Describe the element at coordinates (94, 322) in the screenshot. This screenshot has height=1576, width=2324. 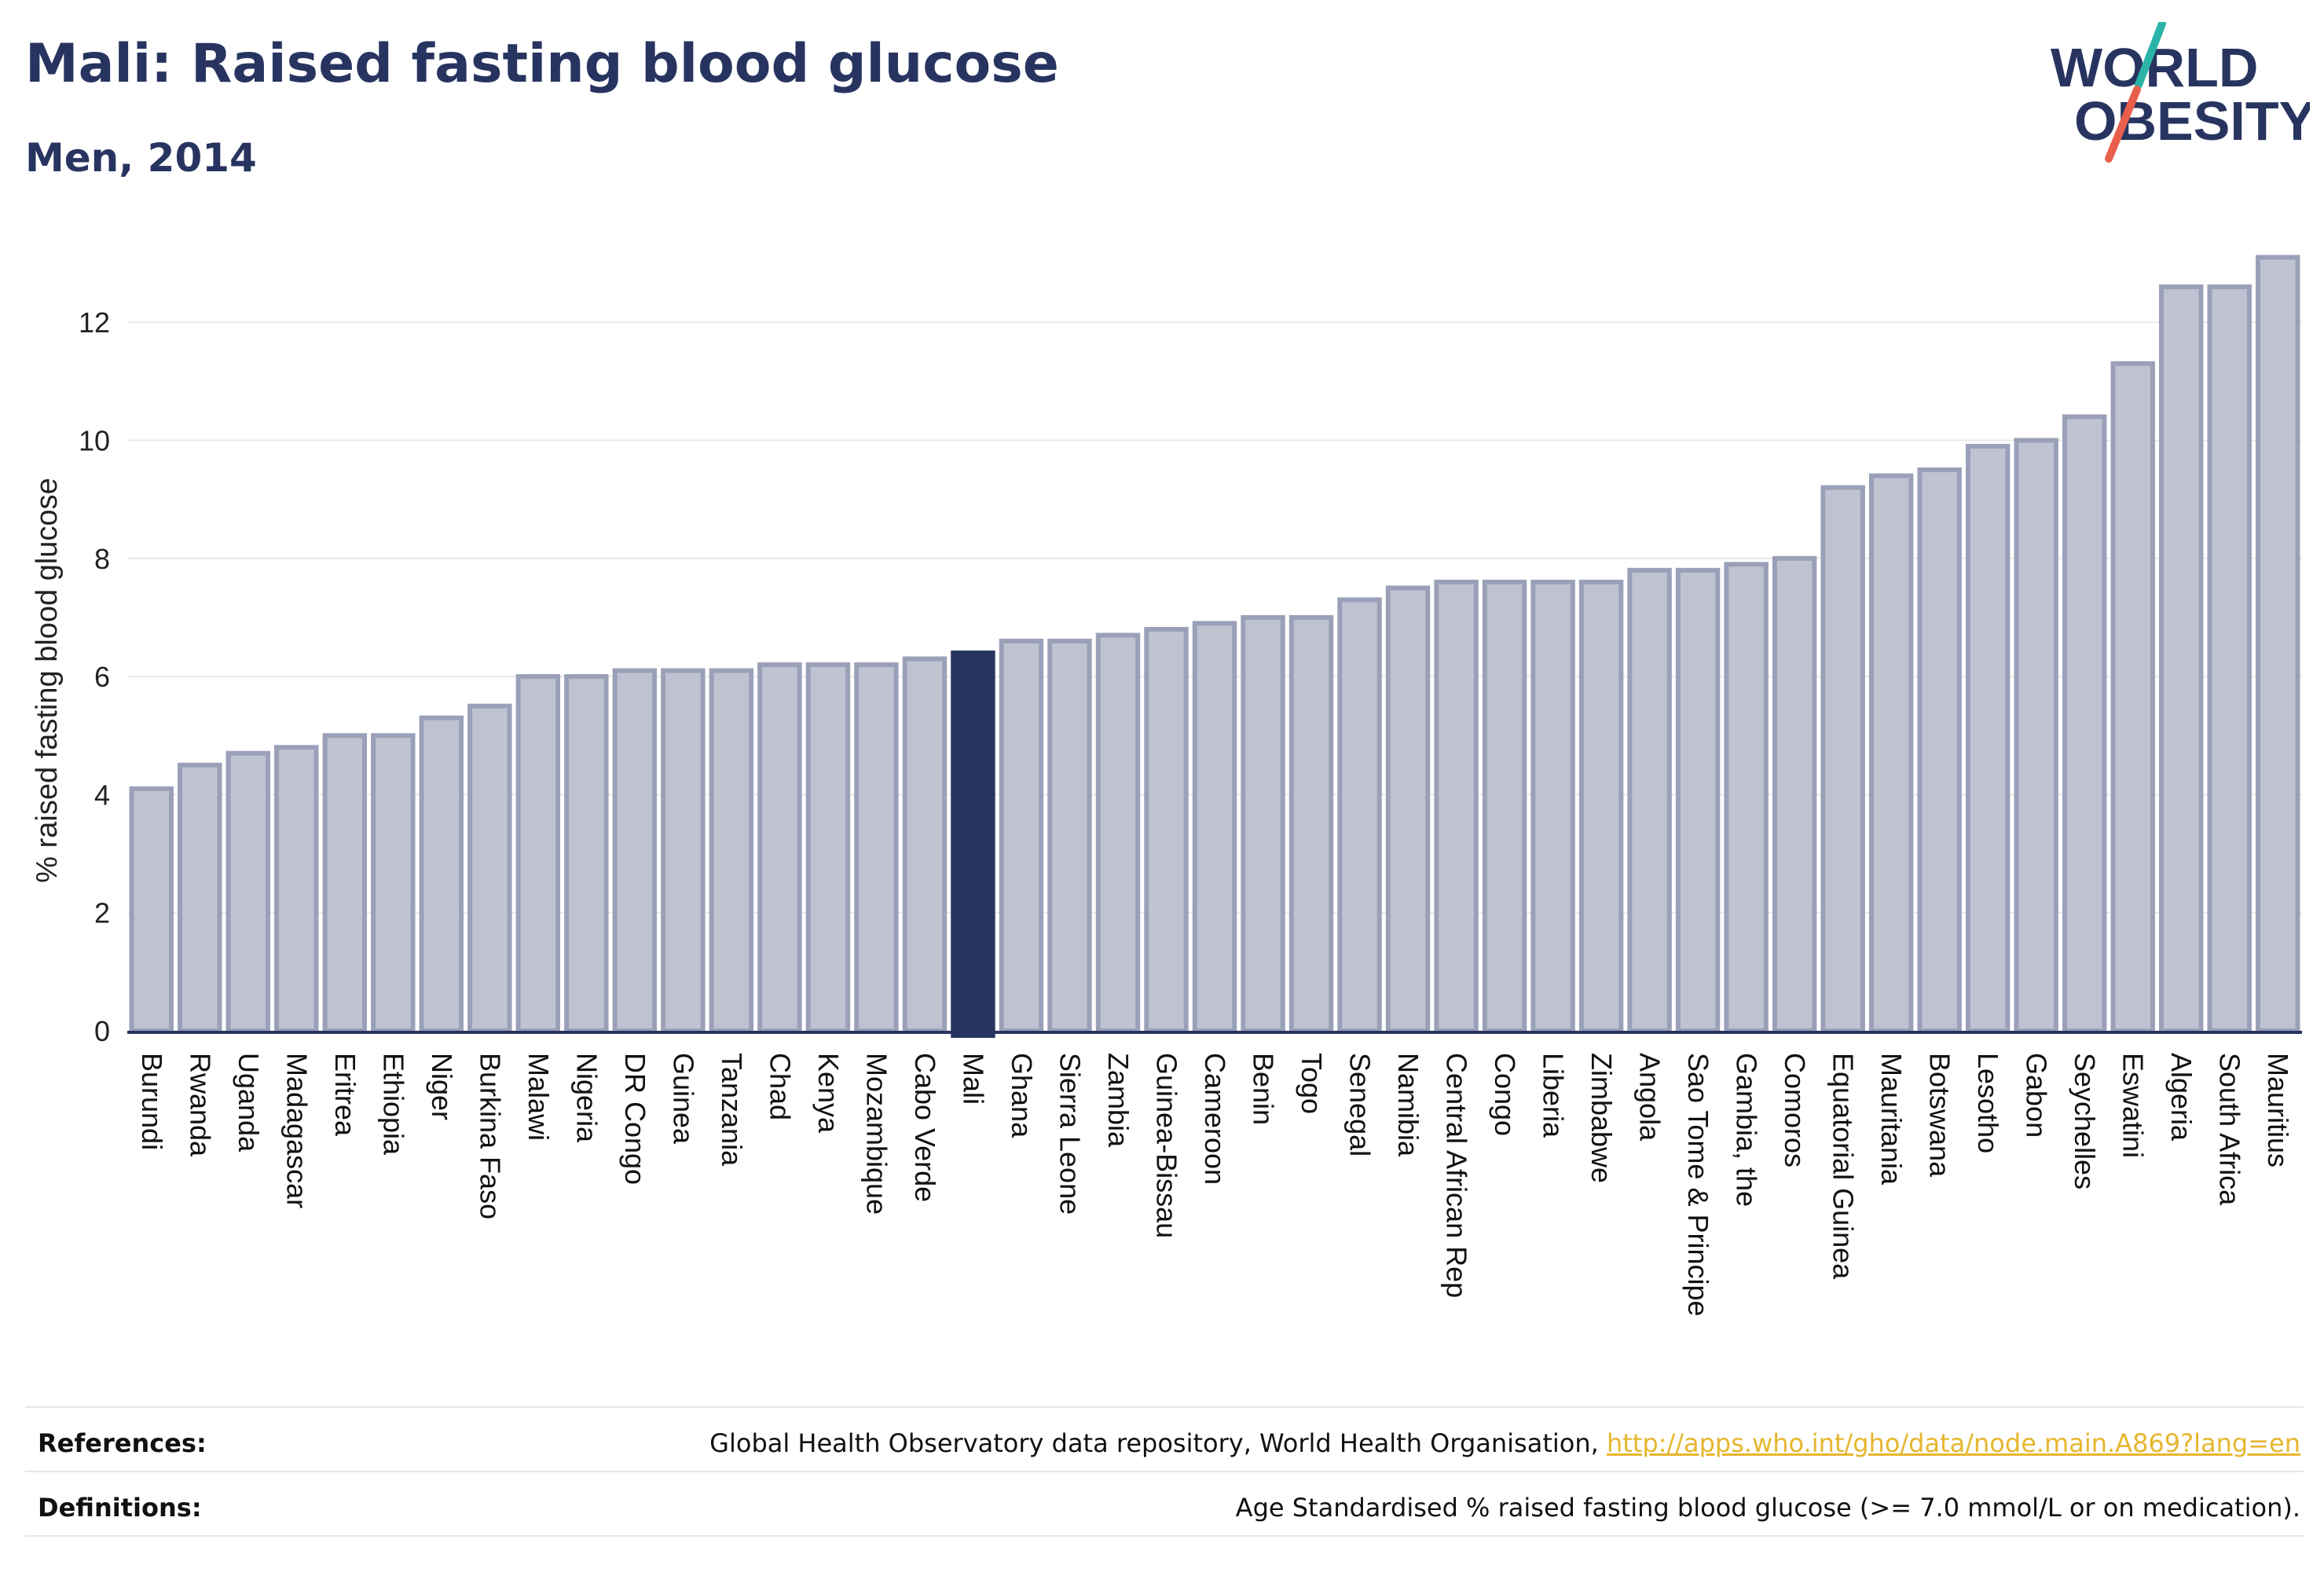
I see `y-tick-label: 12` at that location.